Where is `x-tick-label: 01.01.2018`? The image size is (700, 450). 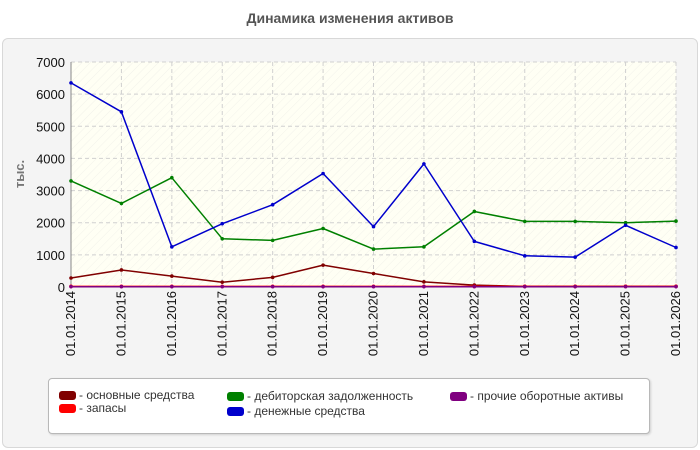
x-tick-label: 01.01.2018 is located at coordinates (272, 323).